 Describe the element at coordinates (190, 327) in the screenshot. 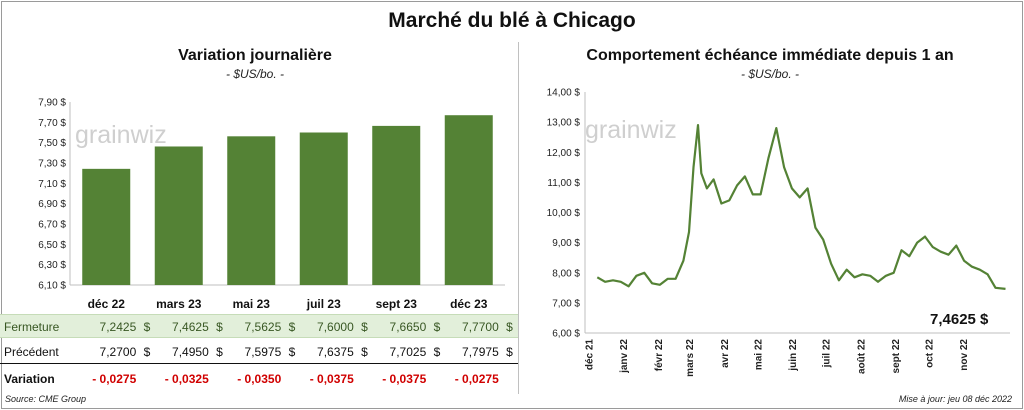

I see `table-cell-value: 7,4625` at that location.